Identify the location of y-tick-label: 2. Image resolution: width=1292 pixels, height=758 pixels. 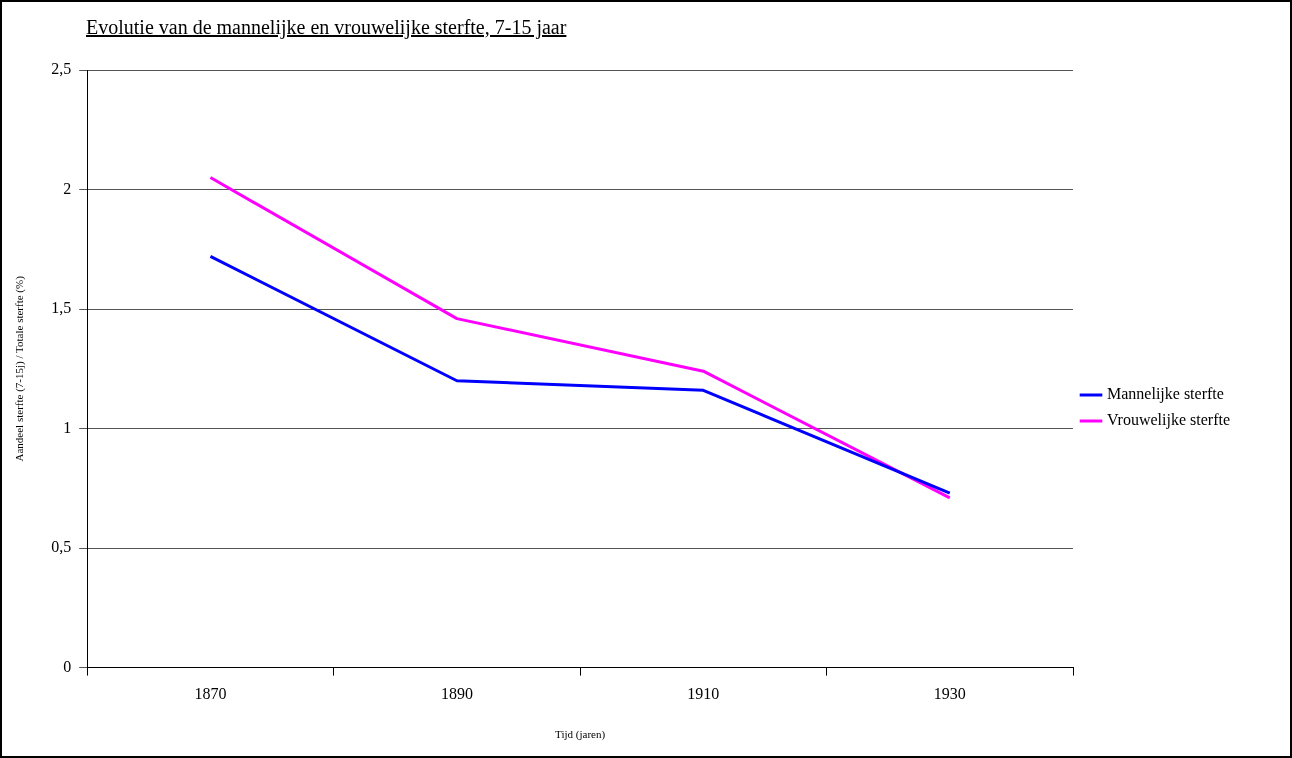
(67, 188).